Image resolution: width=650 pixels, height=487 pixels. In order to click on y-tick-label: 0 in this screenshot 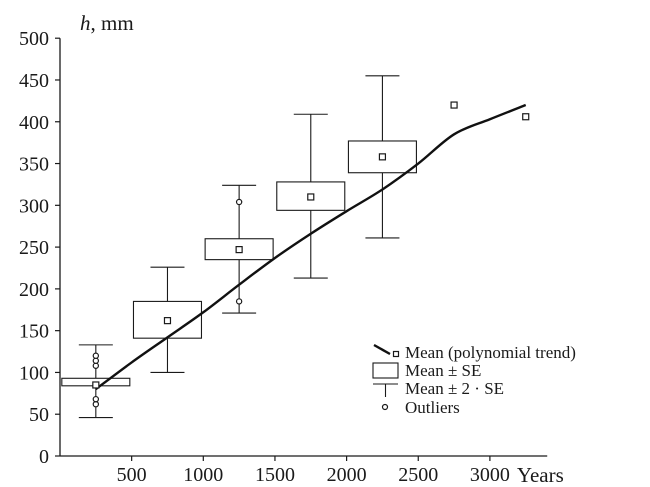, I will do `click(44, 457)`.